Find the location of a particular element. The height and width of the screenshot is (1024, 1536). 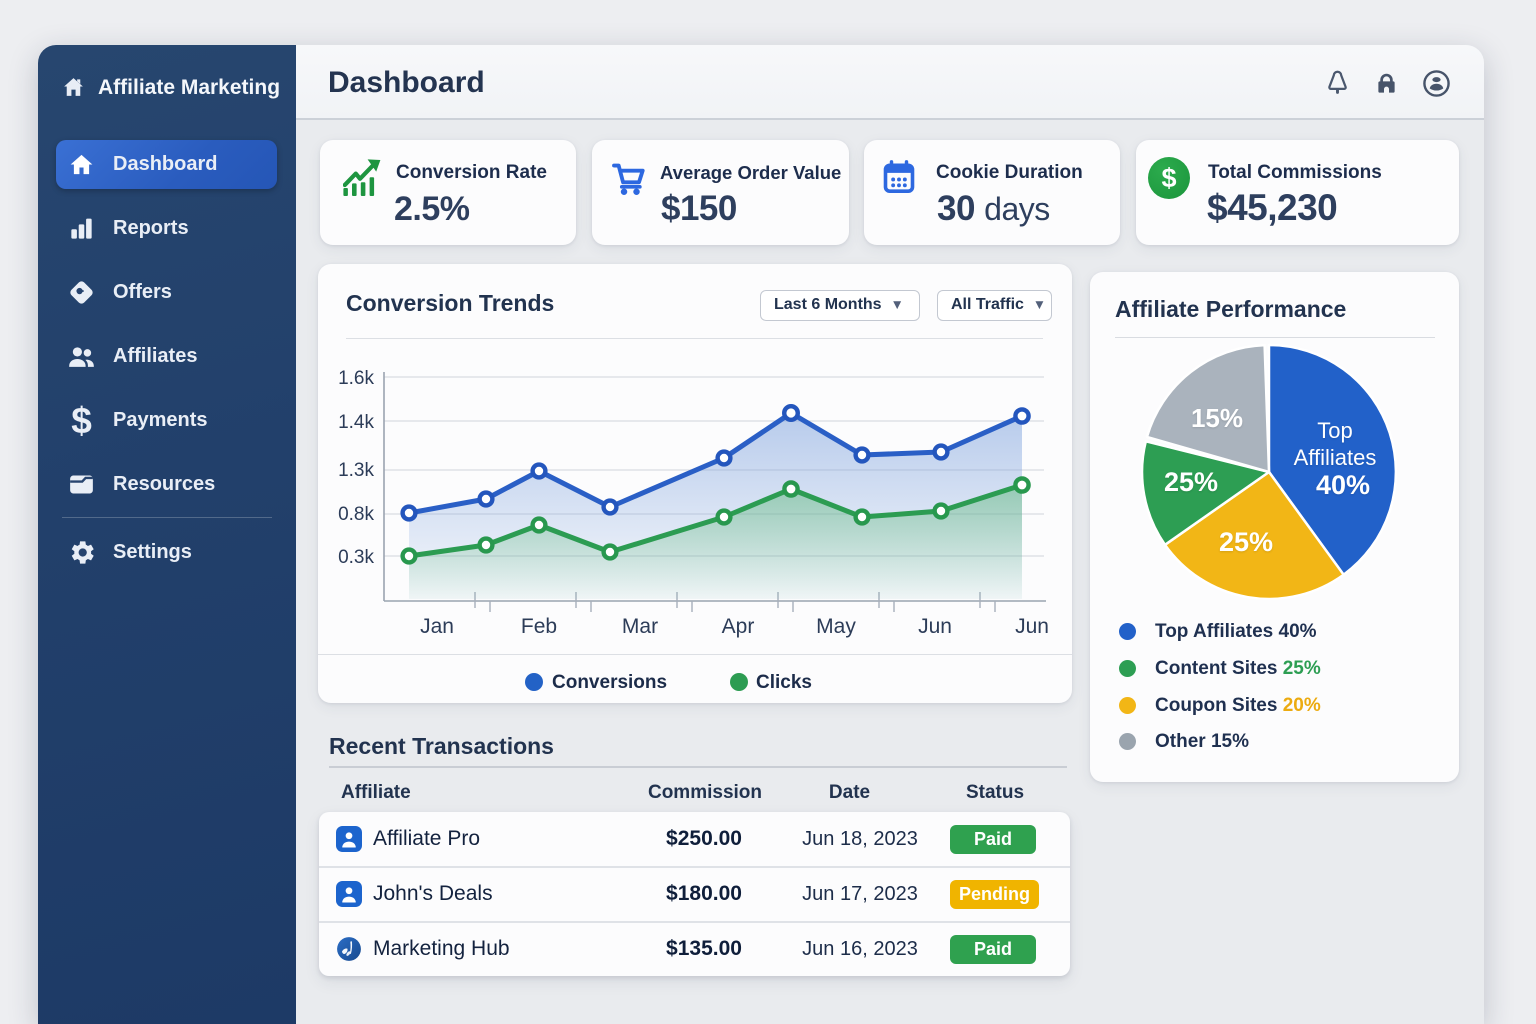

svg-text: Jan is located at coordinates (437, 626).